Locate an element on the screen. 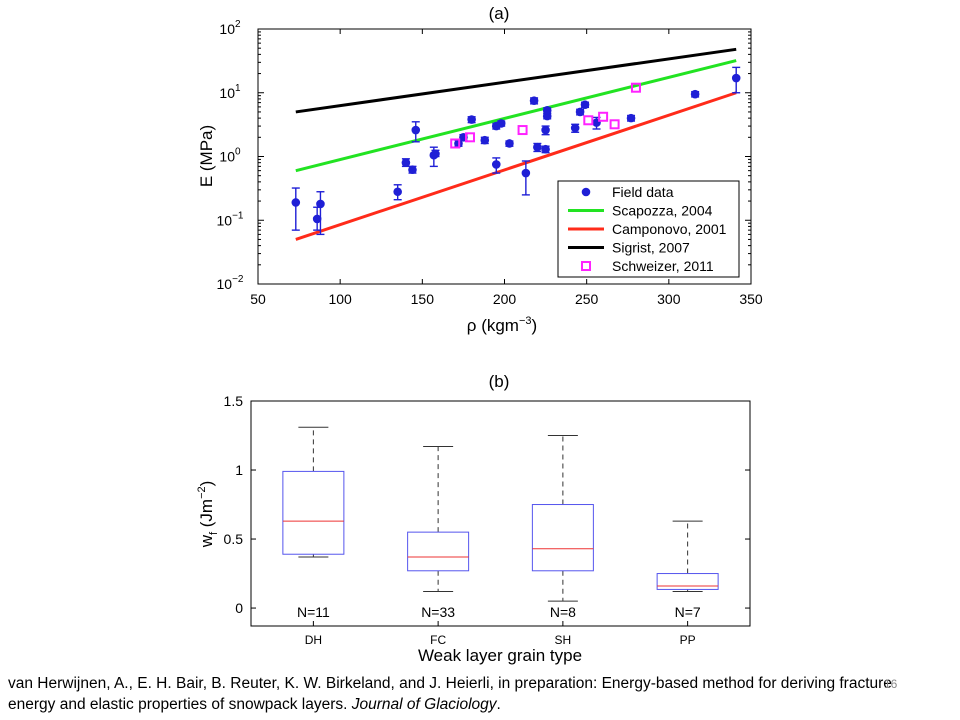 The height and width of the screenshot is (720, 960). sample-count-label: N=7 is located at coordinates (688, 612).